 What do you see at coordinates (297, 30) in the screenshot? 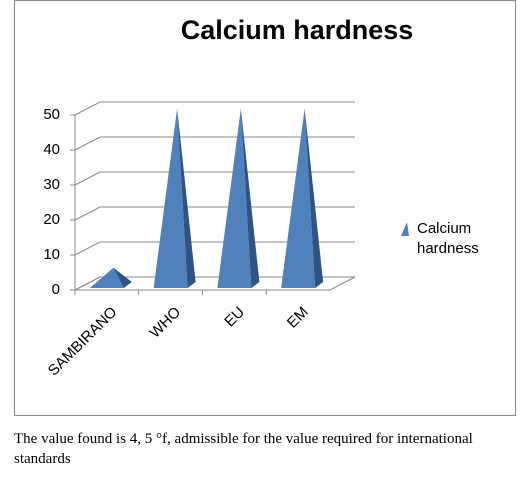
I see `chart-title: Calcium hardness` at bounding box center [297, 30].